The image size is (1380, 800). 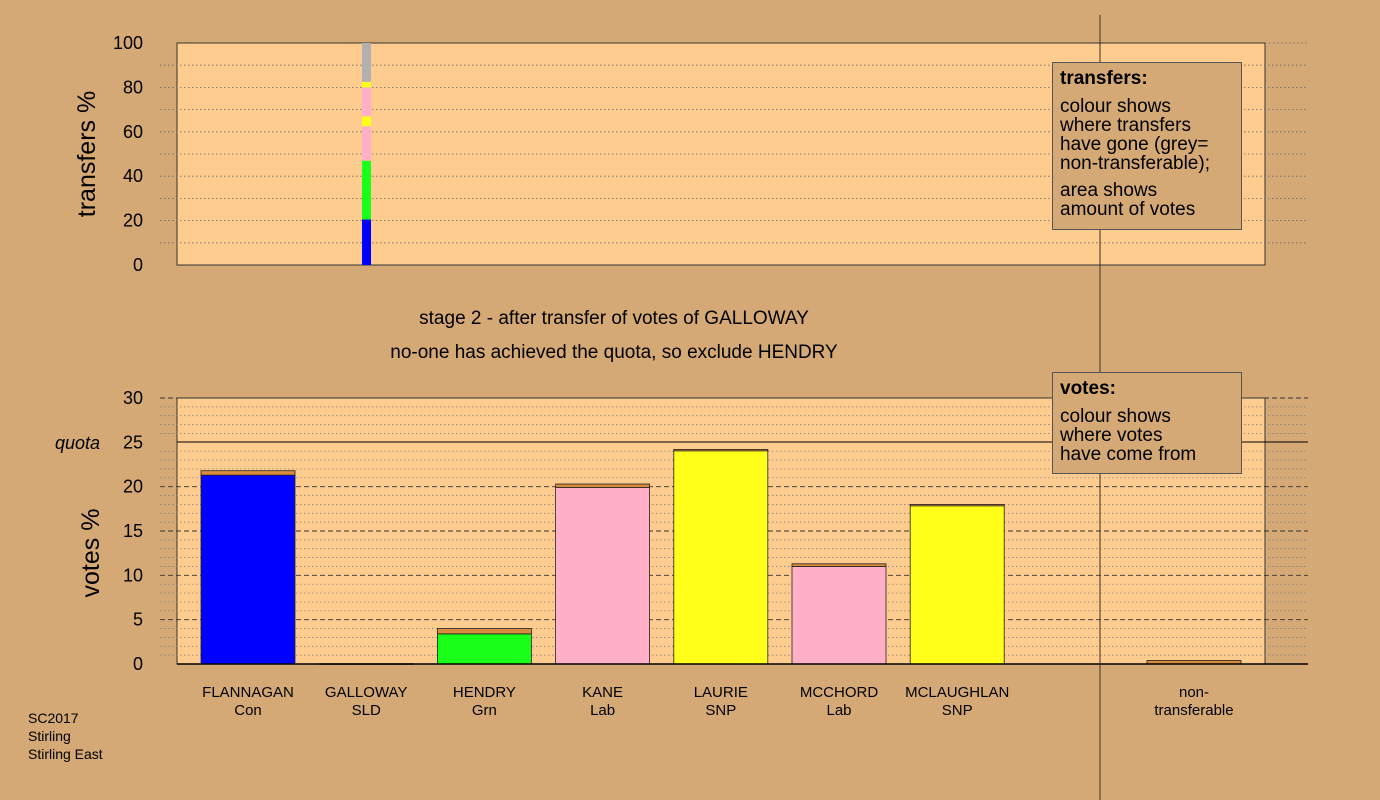 I want to click on transfers-legend-title: transfers:, so click(x=1104, y=78).